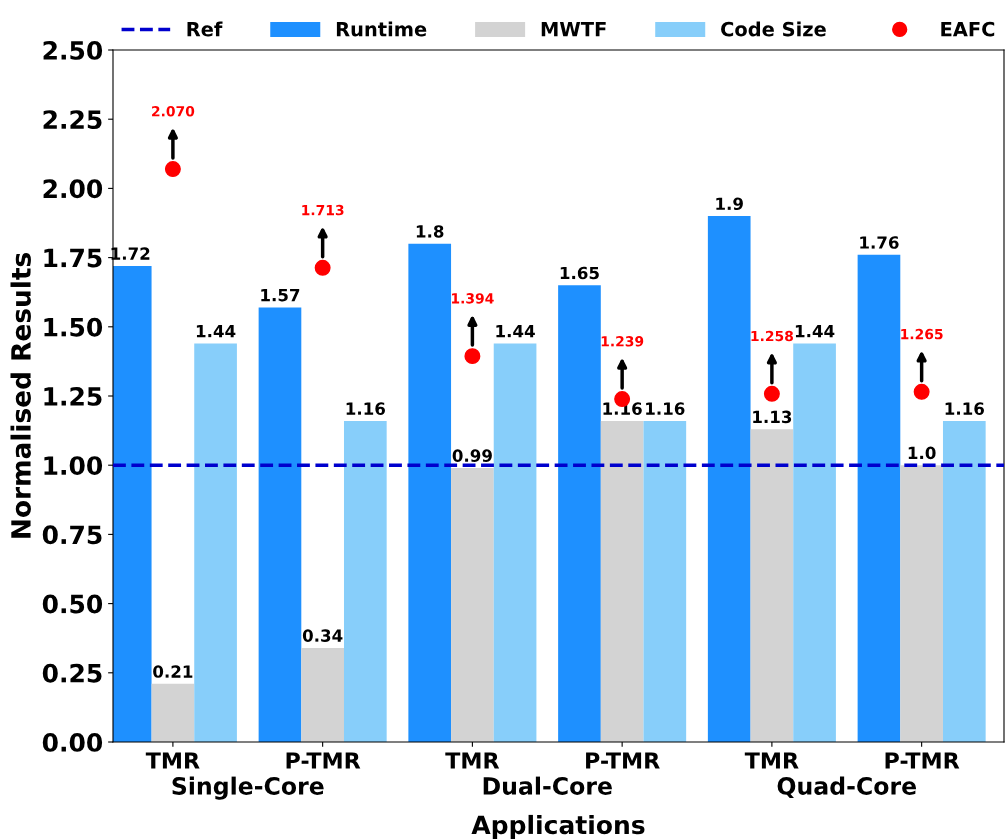 This screenshot has height=840, width=1006. I want to click on text: Single-Core, so click(248, 788).